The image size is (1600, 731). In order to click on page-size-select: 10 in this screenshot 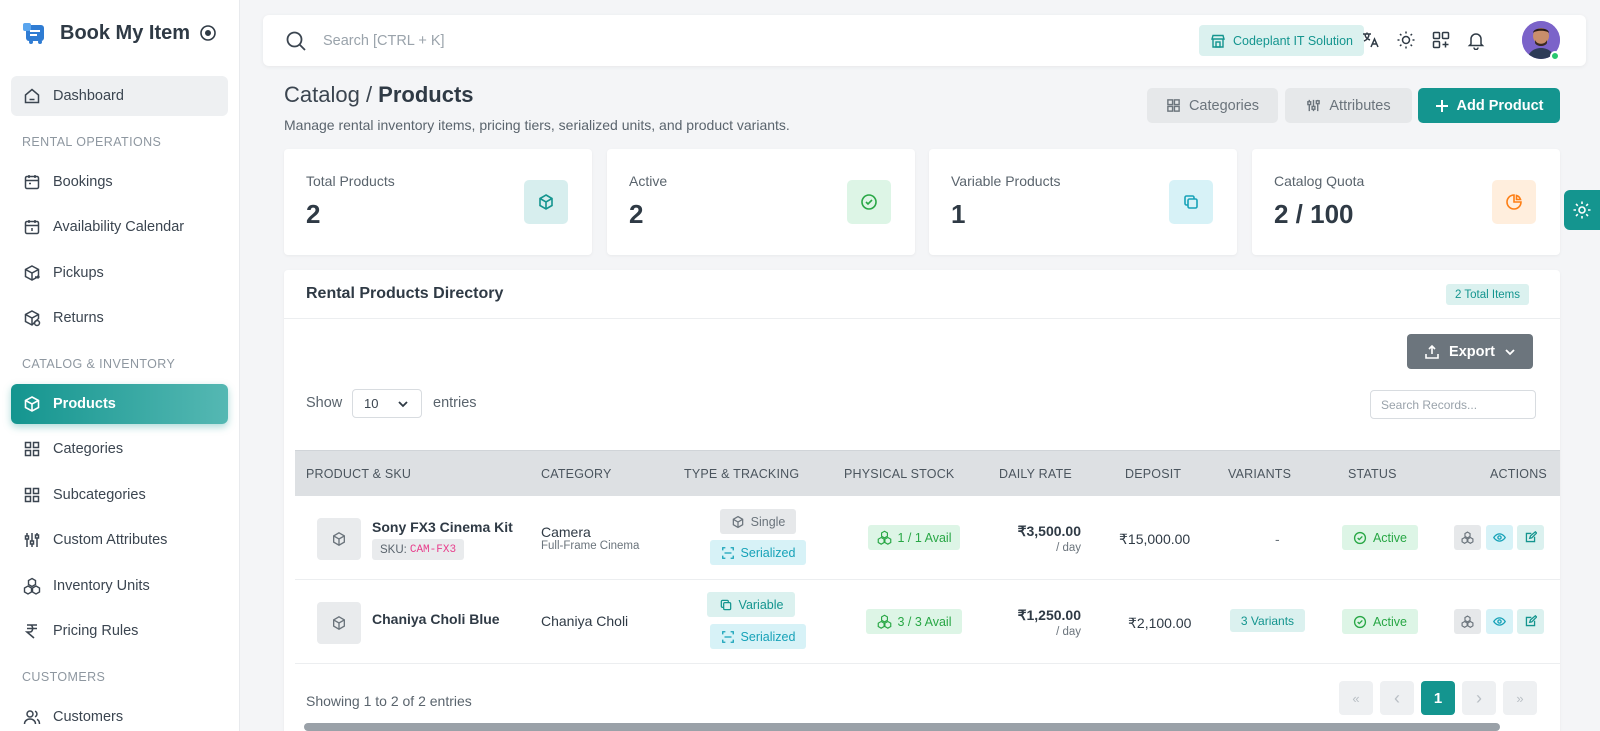, I will do `click(387, 403)`.